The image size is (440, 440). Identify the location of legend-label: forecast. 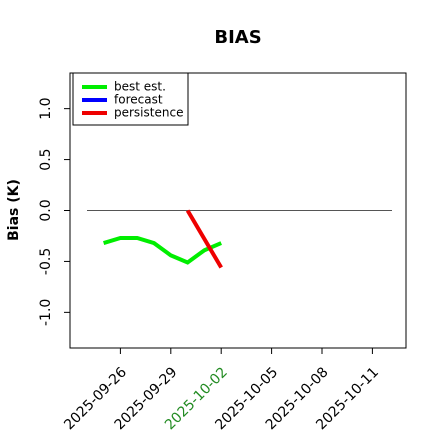
(138, 100).